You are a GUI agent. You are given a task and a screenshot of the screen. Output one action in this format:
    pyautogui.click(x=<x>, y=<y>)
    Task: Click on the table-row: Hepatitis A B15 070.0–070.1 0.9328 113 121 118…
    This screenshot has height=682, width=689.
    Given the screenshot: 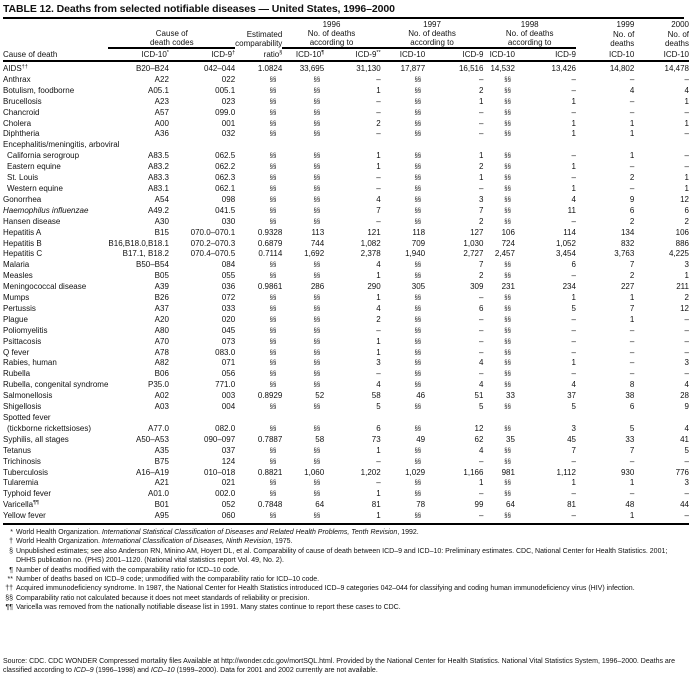 What is the action you would take?
    pyautogui.click(x=346, y=233)
    